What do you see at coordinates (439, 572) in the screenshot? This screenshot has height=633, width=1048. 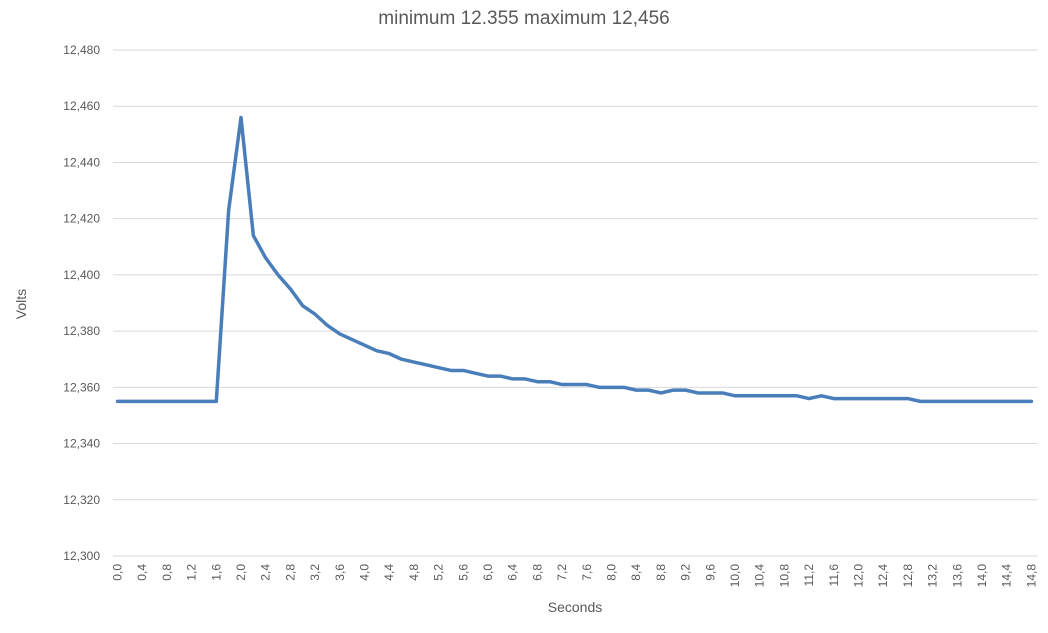 I see `x-tick-label: 5,2` at bounding box center [439, 572].